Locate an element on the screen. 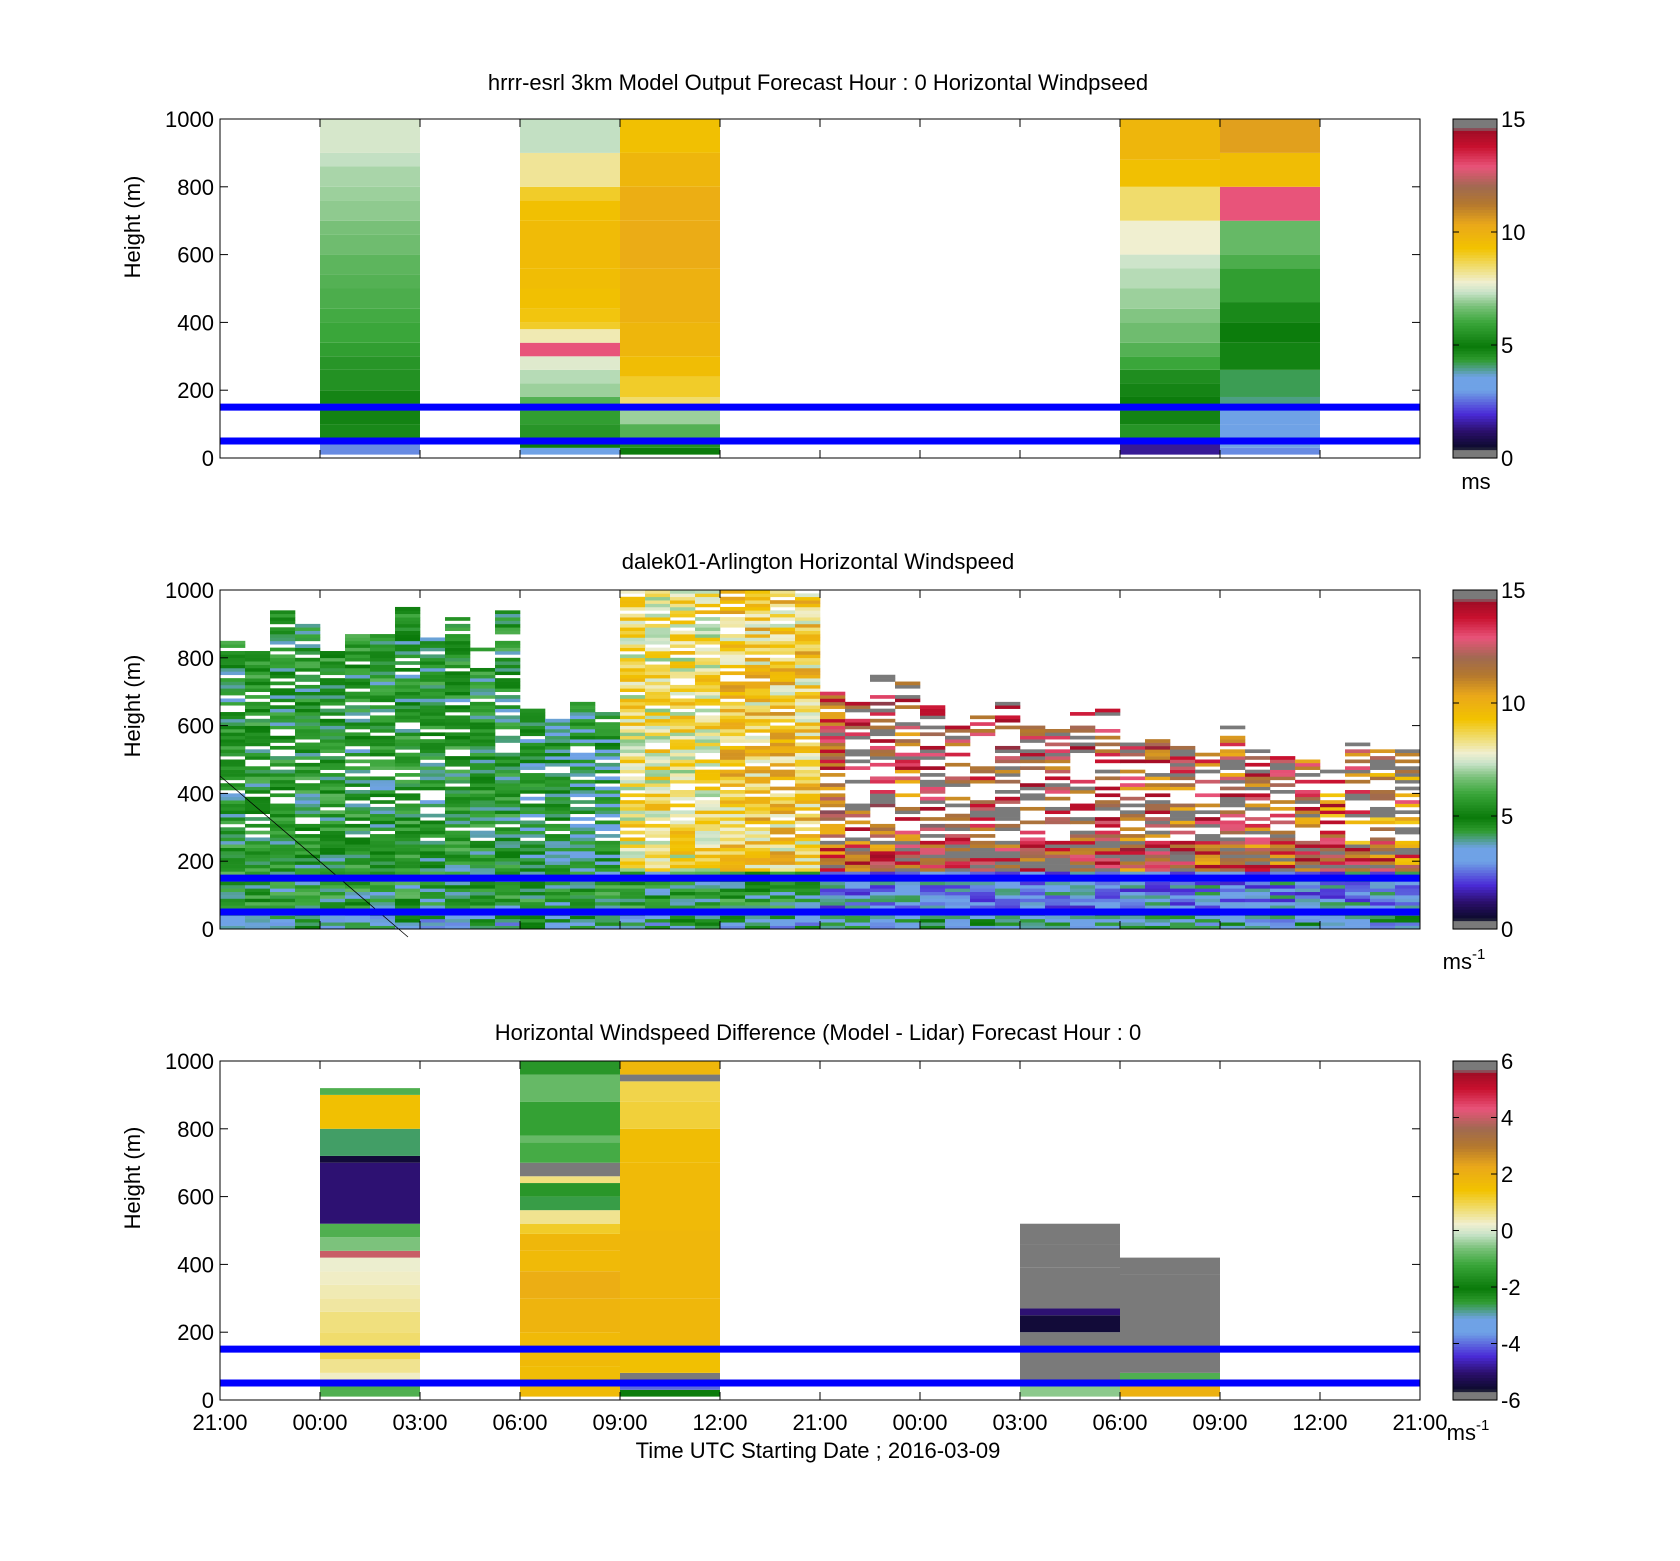 This screenshot has height=1561, width=1680. colorbar-tick-label: 5 is located at coordinates (1507, 816).